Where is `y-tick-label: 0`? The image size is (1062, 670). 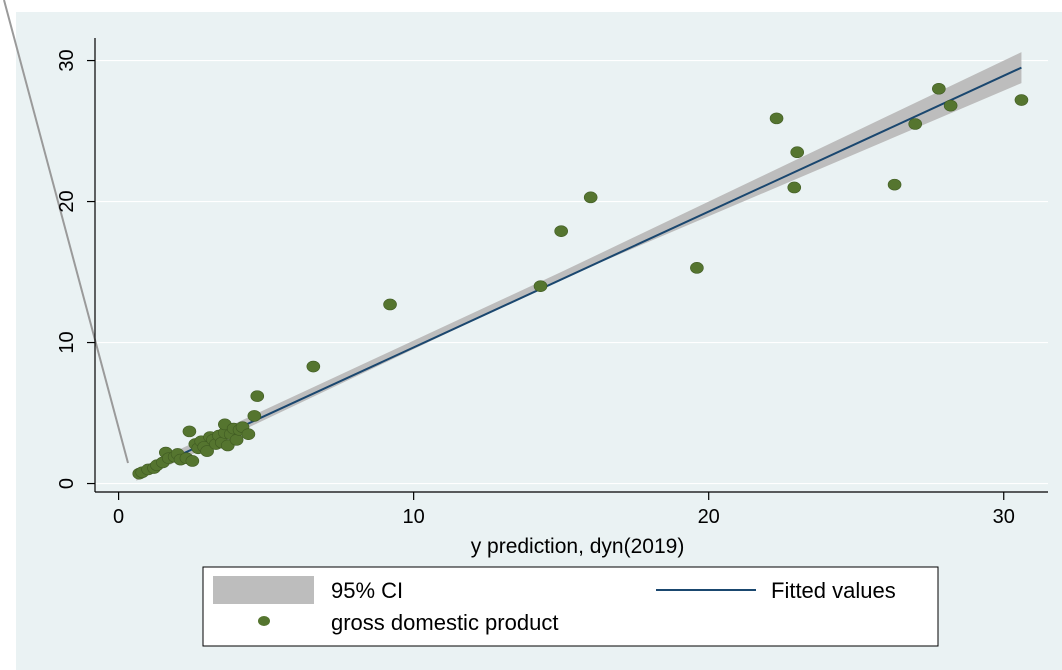
y-tick-label: 0 is located at coordinates (67, 483).